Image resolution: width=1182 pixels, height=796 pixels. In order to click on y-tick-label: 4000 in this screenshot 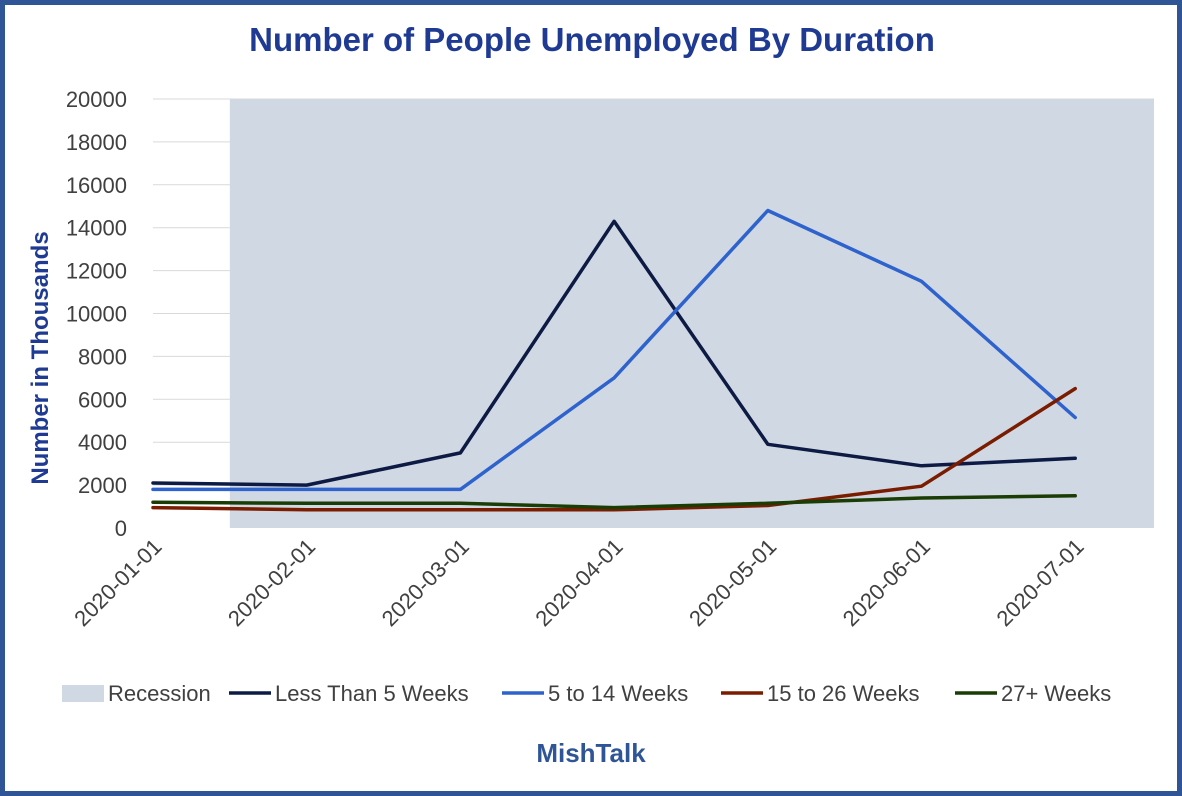, I will do `click(102, 442)`.